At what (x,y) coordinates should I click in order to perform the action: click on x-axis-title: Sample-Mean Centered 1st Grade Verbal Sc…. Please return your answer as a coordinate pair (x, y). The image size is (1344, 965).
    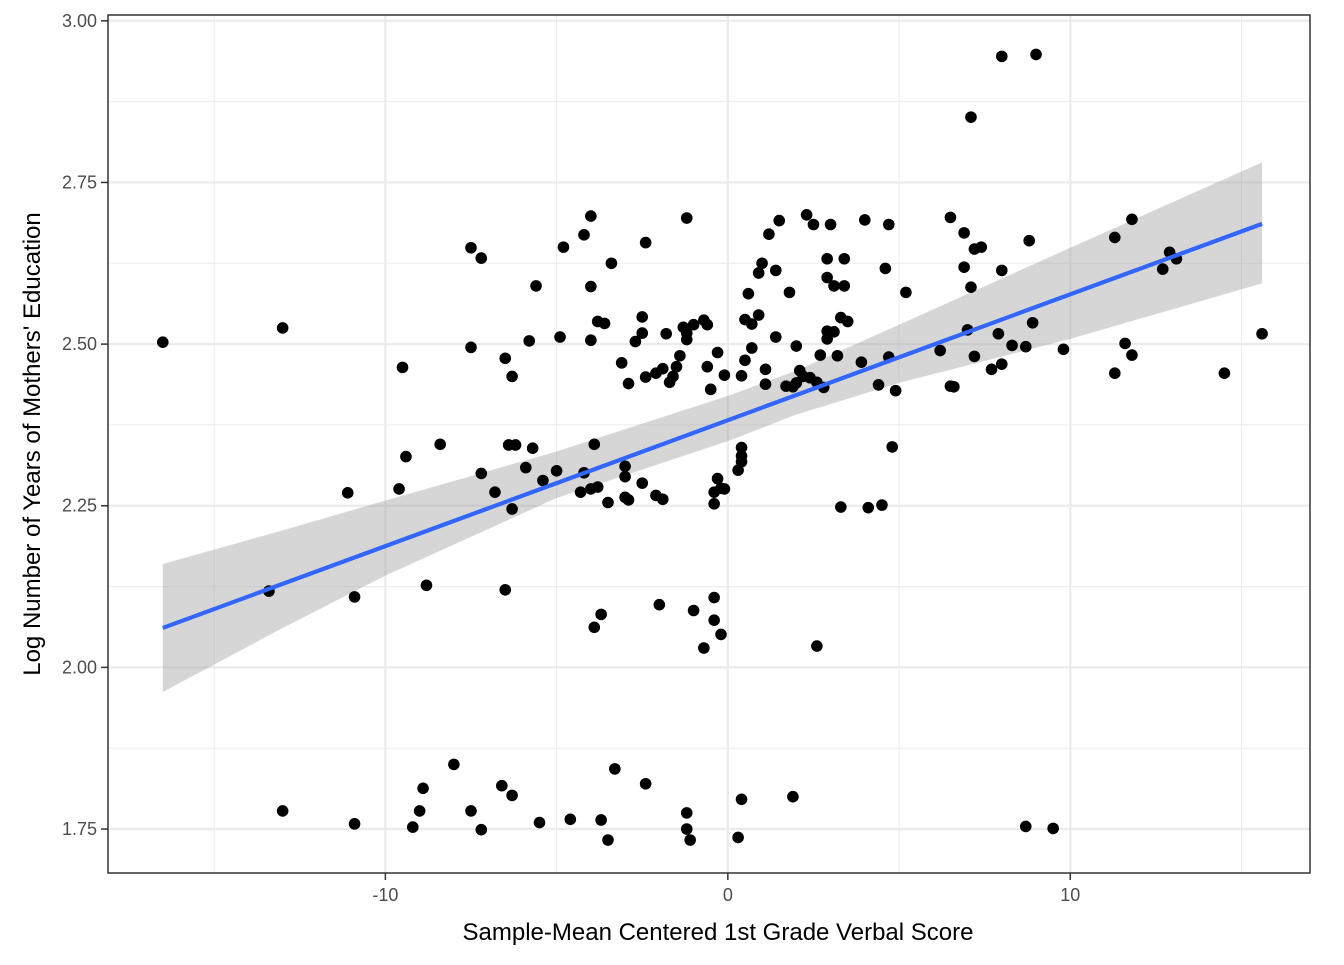
    Looking at the image, I should click on (718, 932).